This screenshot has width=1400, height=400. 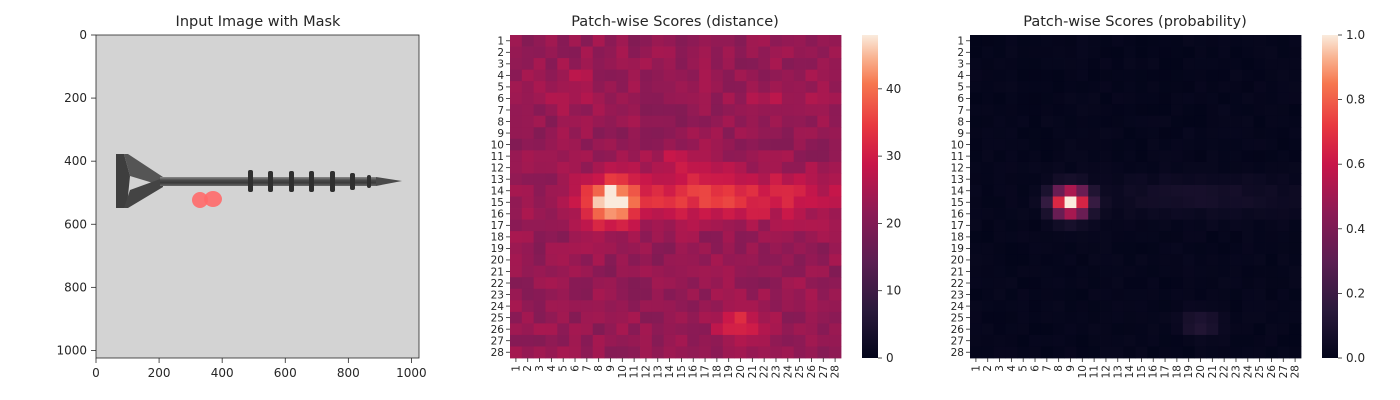 I want to click on col-tick-label: 13, so click(x=1118, y=371).